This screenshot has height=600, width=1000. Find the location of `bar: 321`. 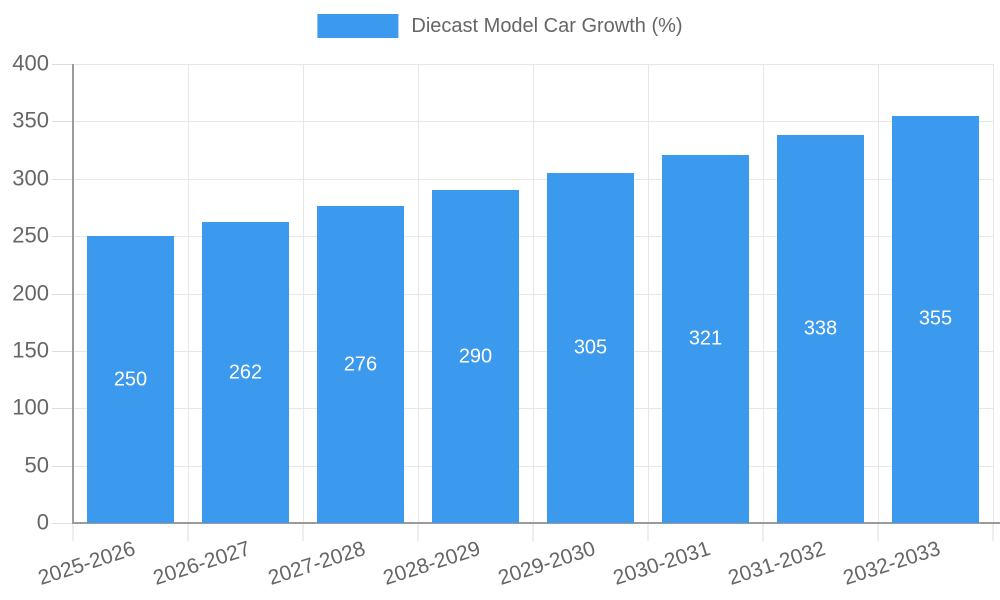

bar: 321 is located at coordinates (705, 338).